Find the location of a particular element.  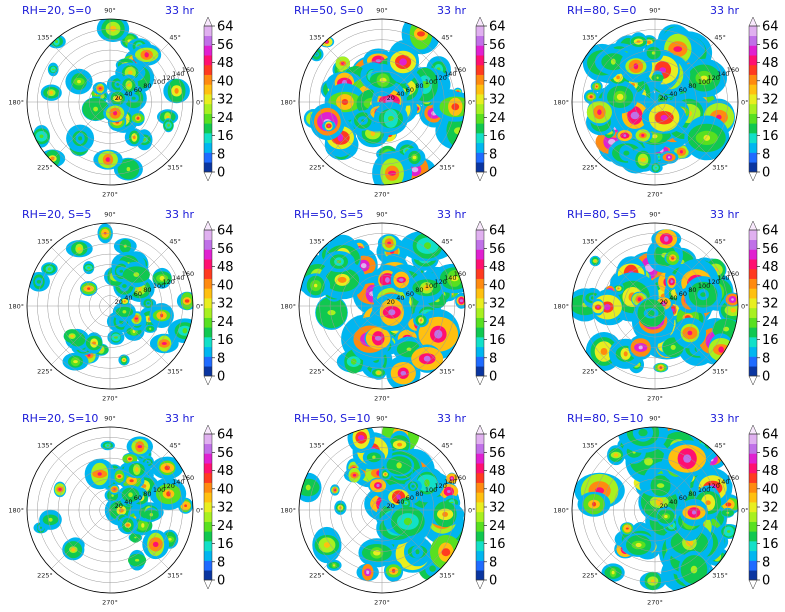

colorbar-extend-max is located at coordinates (480, 225).